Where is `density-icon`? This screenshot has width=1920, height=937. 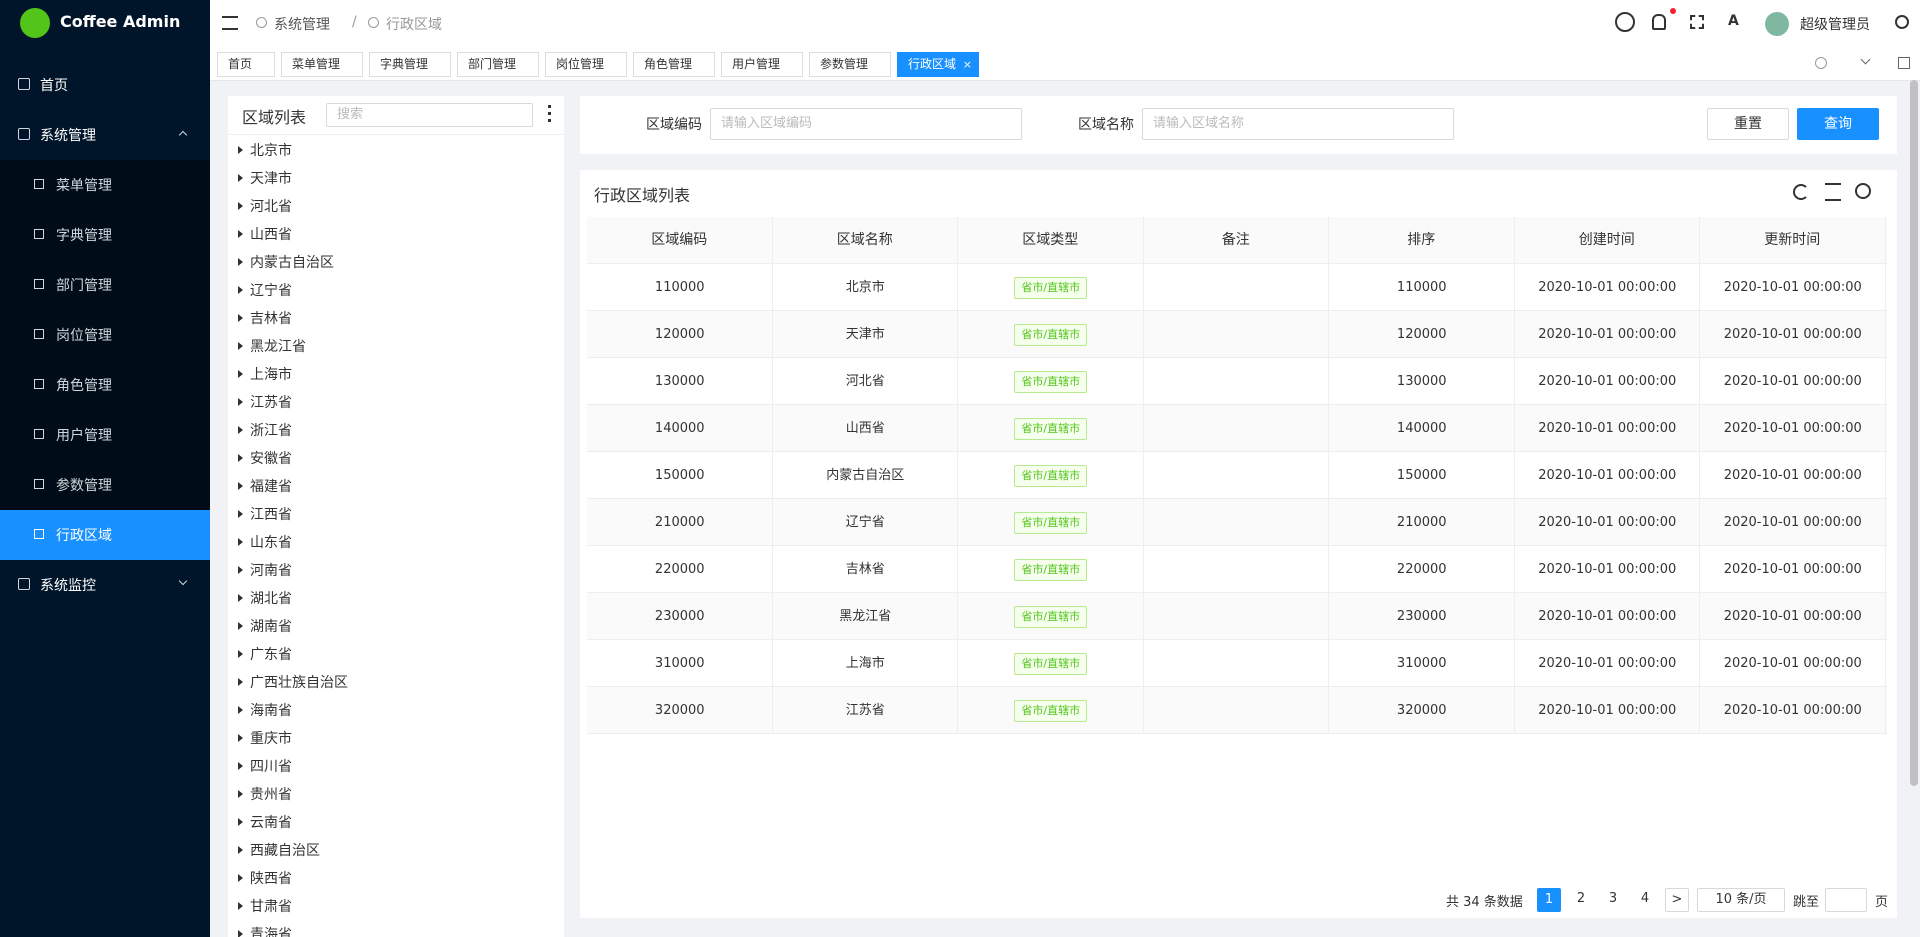
density-icon is located at coordinates (1833, 192).